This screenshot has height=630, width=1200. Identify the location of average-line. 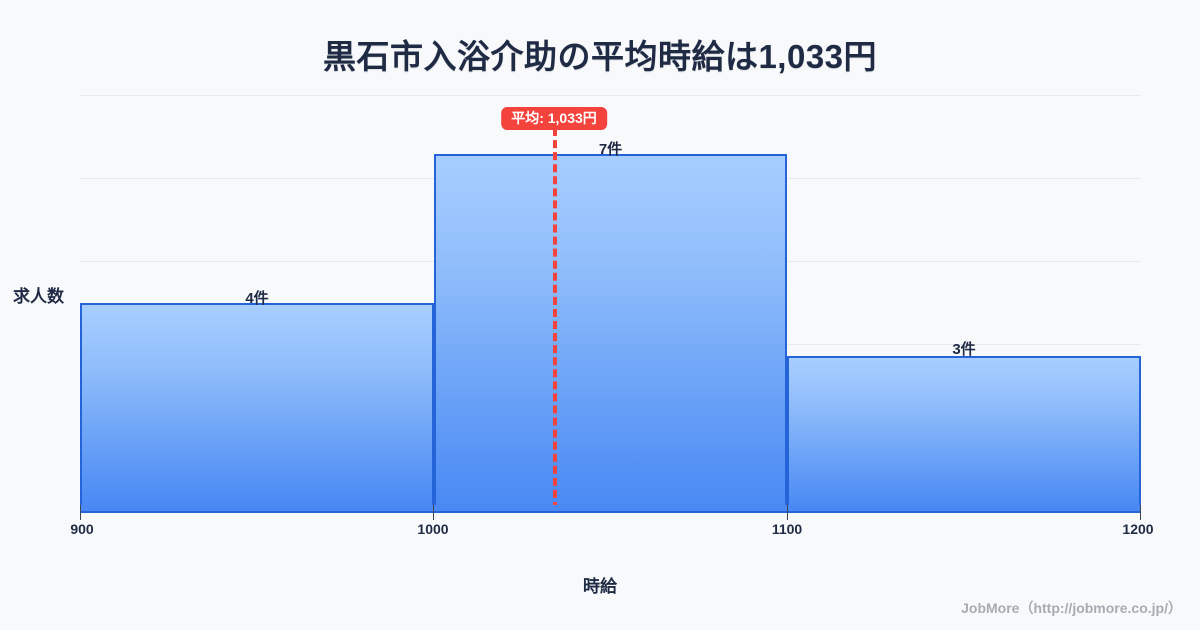
(555, 319).